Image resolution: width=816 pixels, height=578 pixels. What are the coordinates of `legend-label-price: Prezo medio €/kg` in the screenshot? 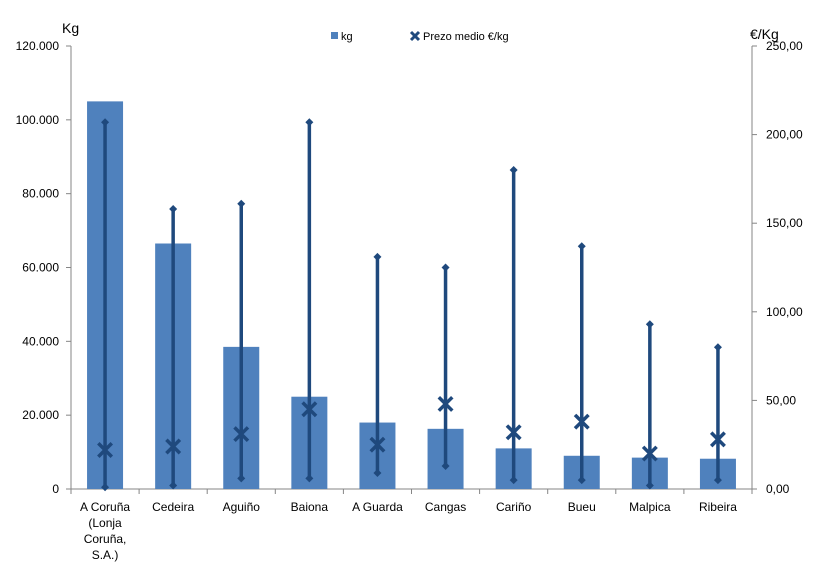 It's located at (466, 37).